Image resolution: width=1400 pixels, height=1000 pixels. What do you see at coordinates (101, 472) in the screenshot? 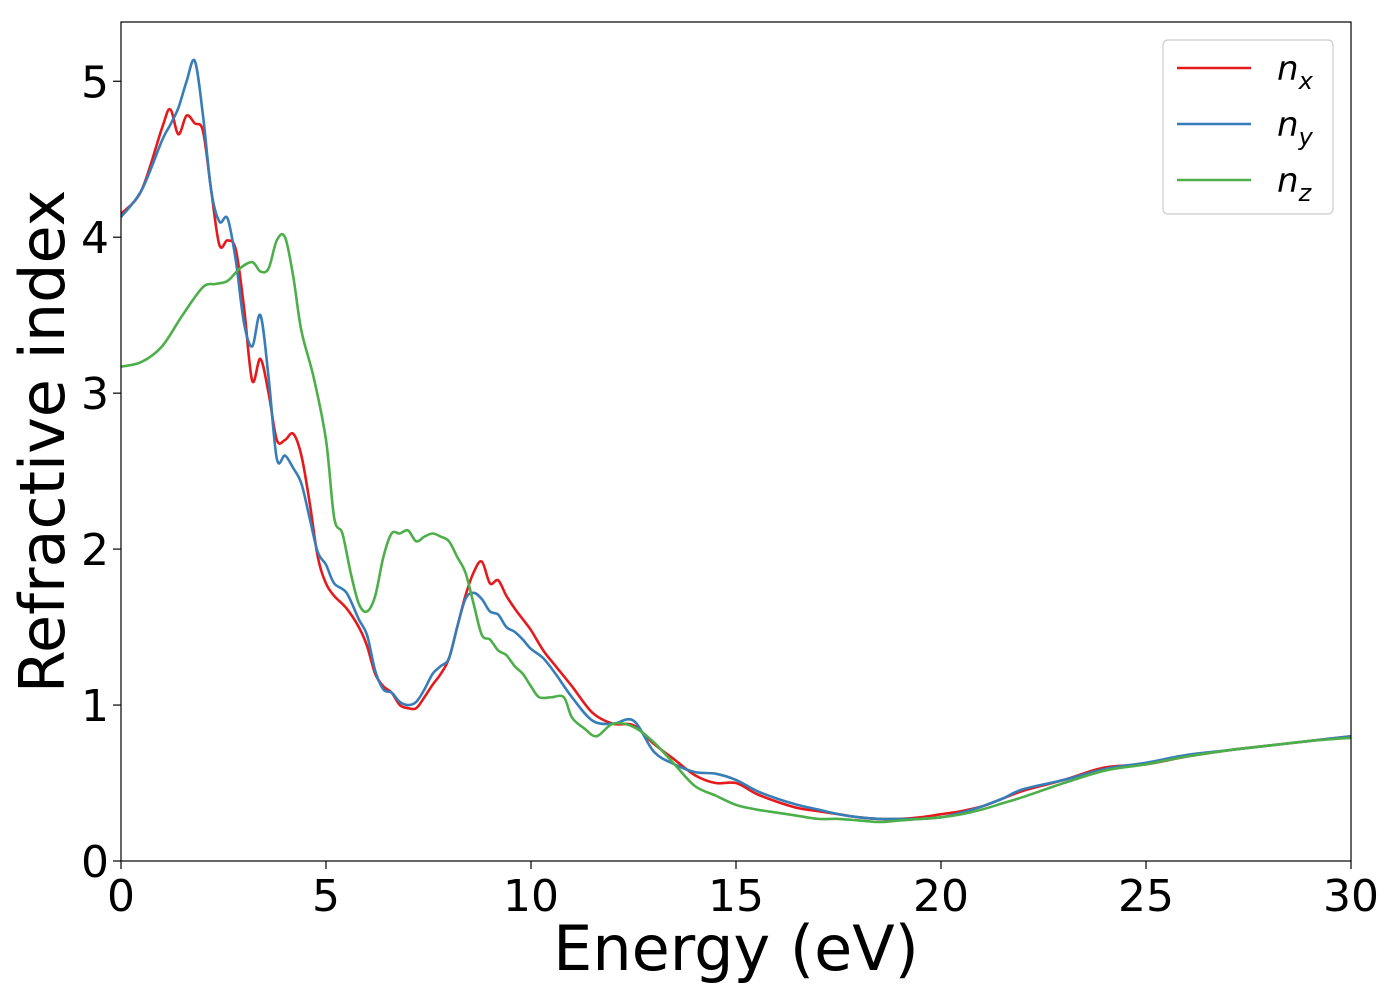
I see `y-axis-ticks: 0 1 2 3 4 5` at bounding box center [101, 472].